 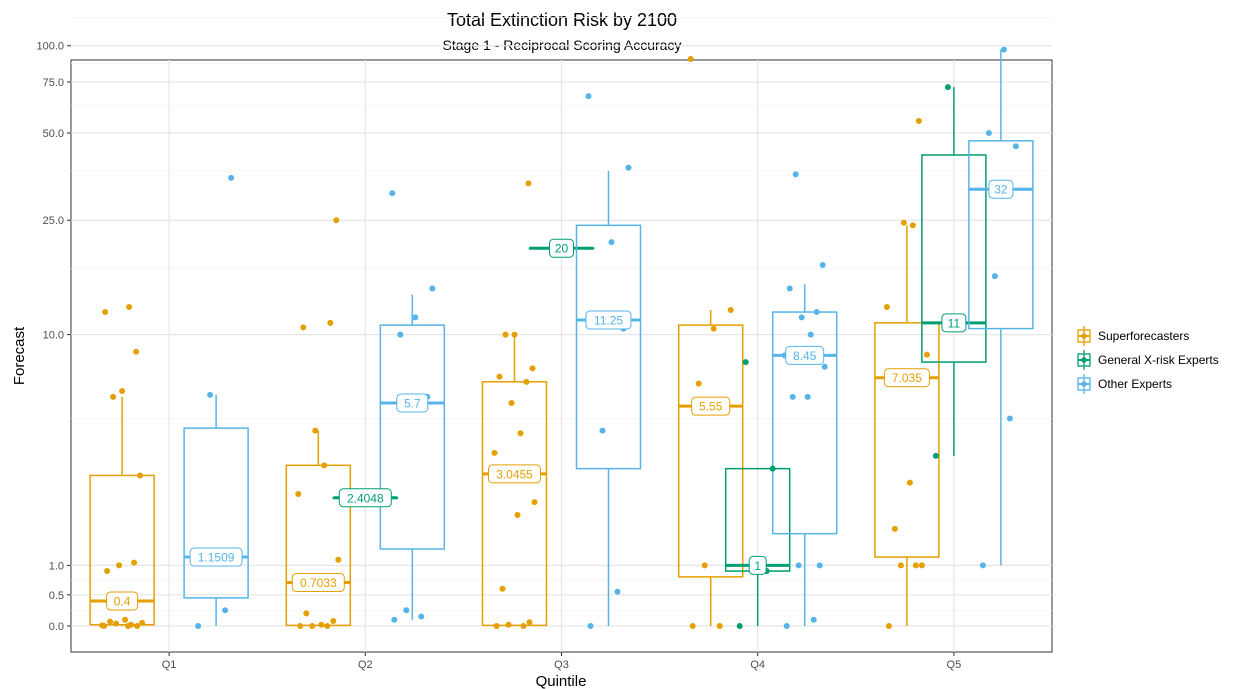 I want to click on y-axis: 0.0 0.5 1.0 10.0 25.0 50.0 75.0 100.0, so click(x=53, y=337).